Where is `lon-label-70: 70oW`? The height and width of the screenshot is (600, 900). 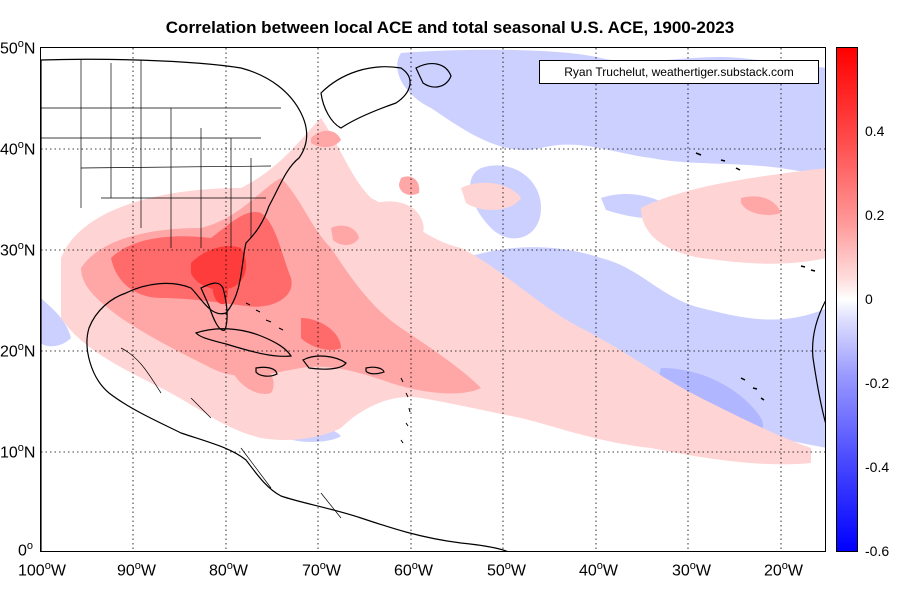
lon-label-70: 70oW is located at coordinates (322, 570).